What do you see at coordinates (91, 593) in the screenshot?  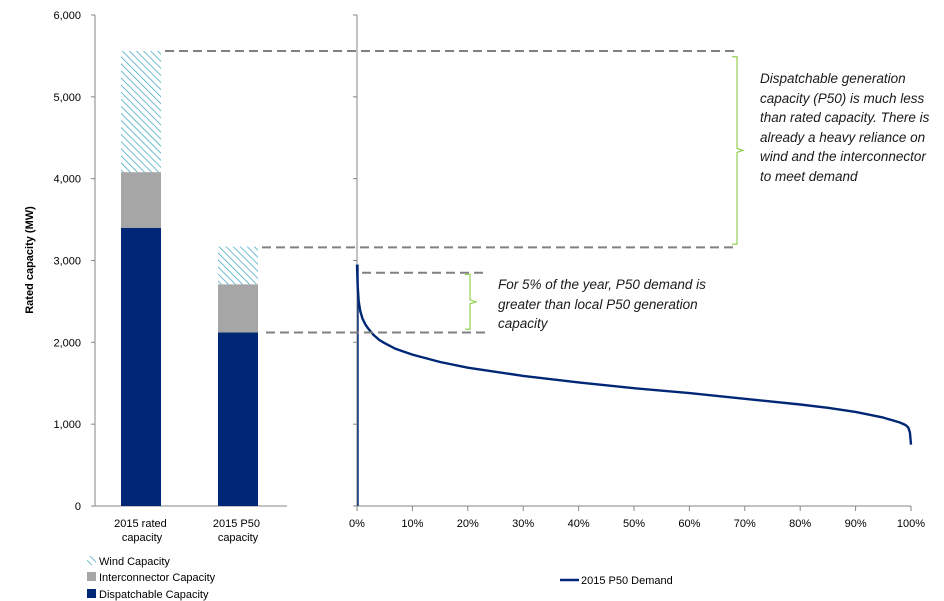 I see `legend-swatch-dispatchable` at bounding box center [91, 593].